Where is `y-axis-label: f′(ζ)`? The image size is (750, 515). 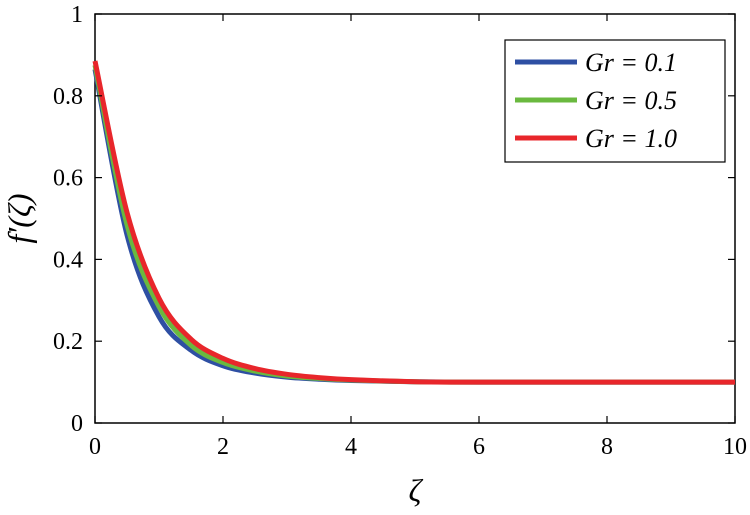 y-axis-label: f′(ζ) is located at coordinates (19, 218).